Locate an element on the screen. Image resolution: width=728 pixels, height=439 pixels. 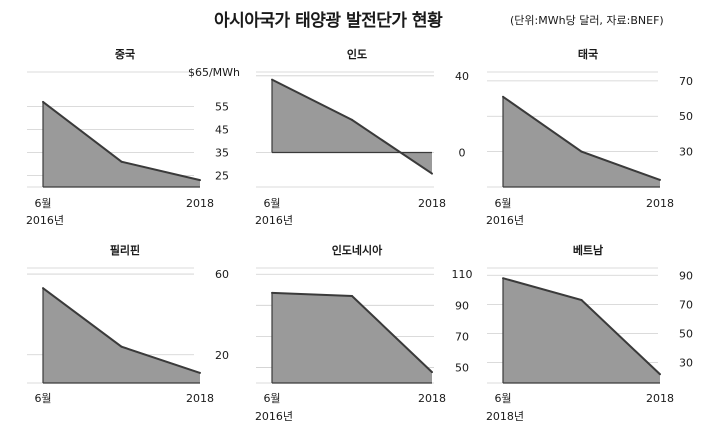
china-y-tick-1: 35 is located at coordinates (222, 153).